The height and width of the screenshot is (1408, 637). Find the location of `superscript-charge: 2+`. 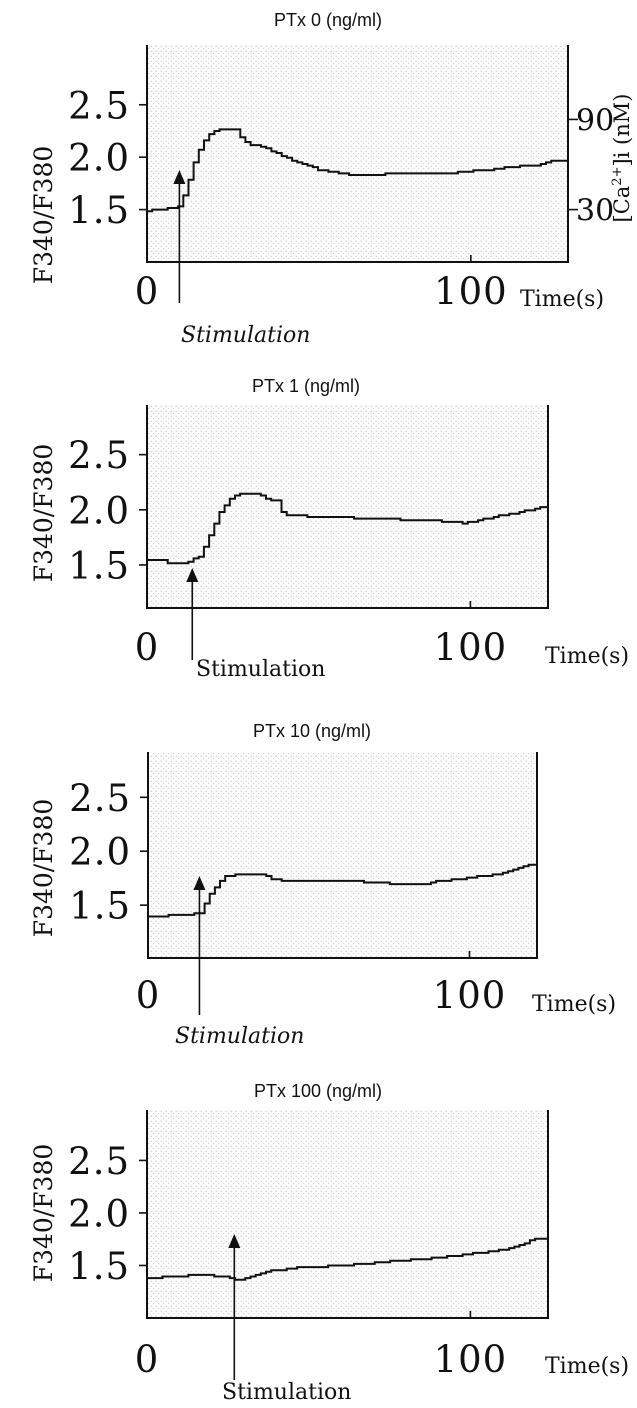

superscript-charge: 2+ is located at coordinates (617, 176).